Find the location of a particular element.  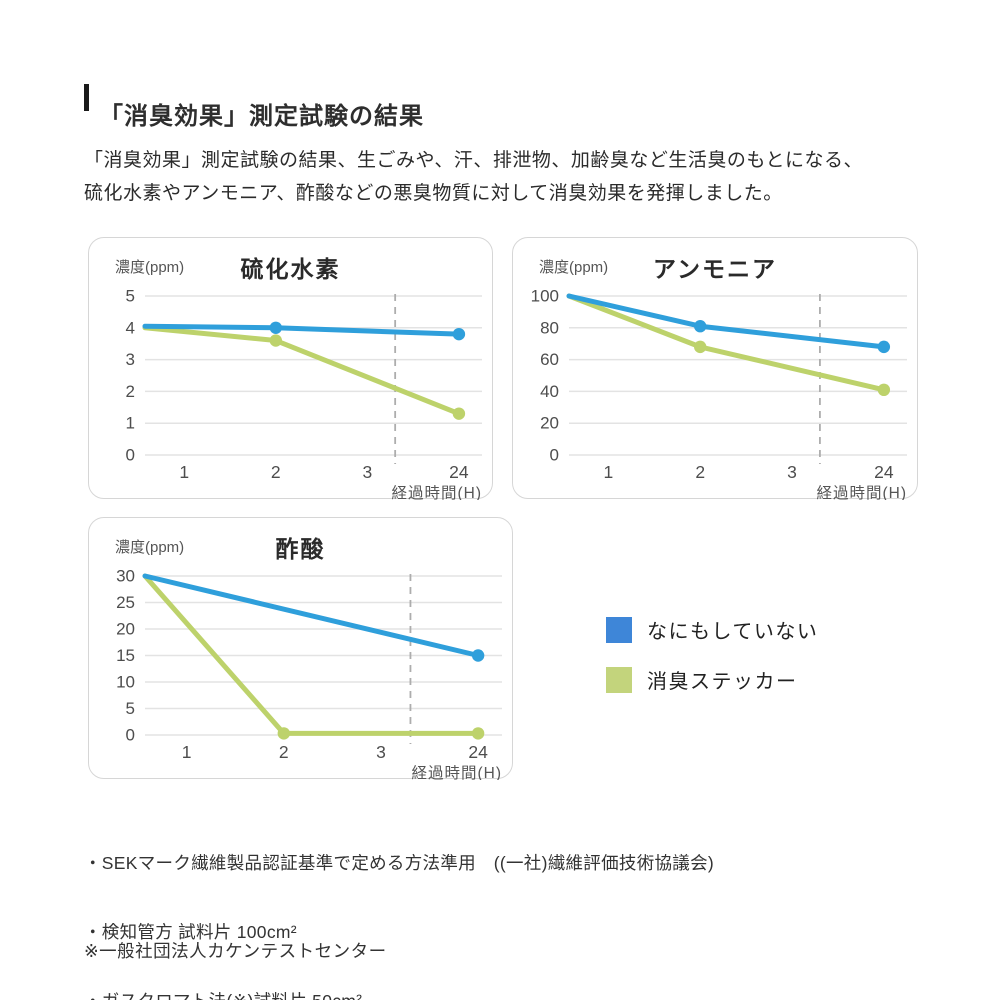

legend: なにもしていない 消臭ステッカー is located at coordinates (712, 665).